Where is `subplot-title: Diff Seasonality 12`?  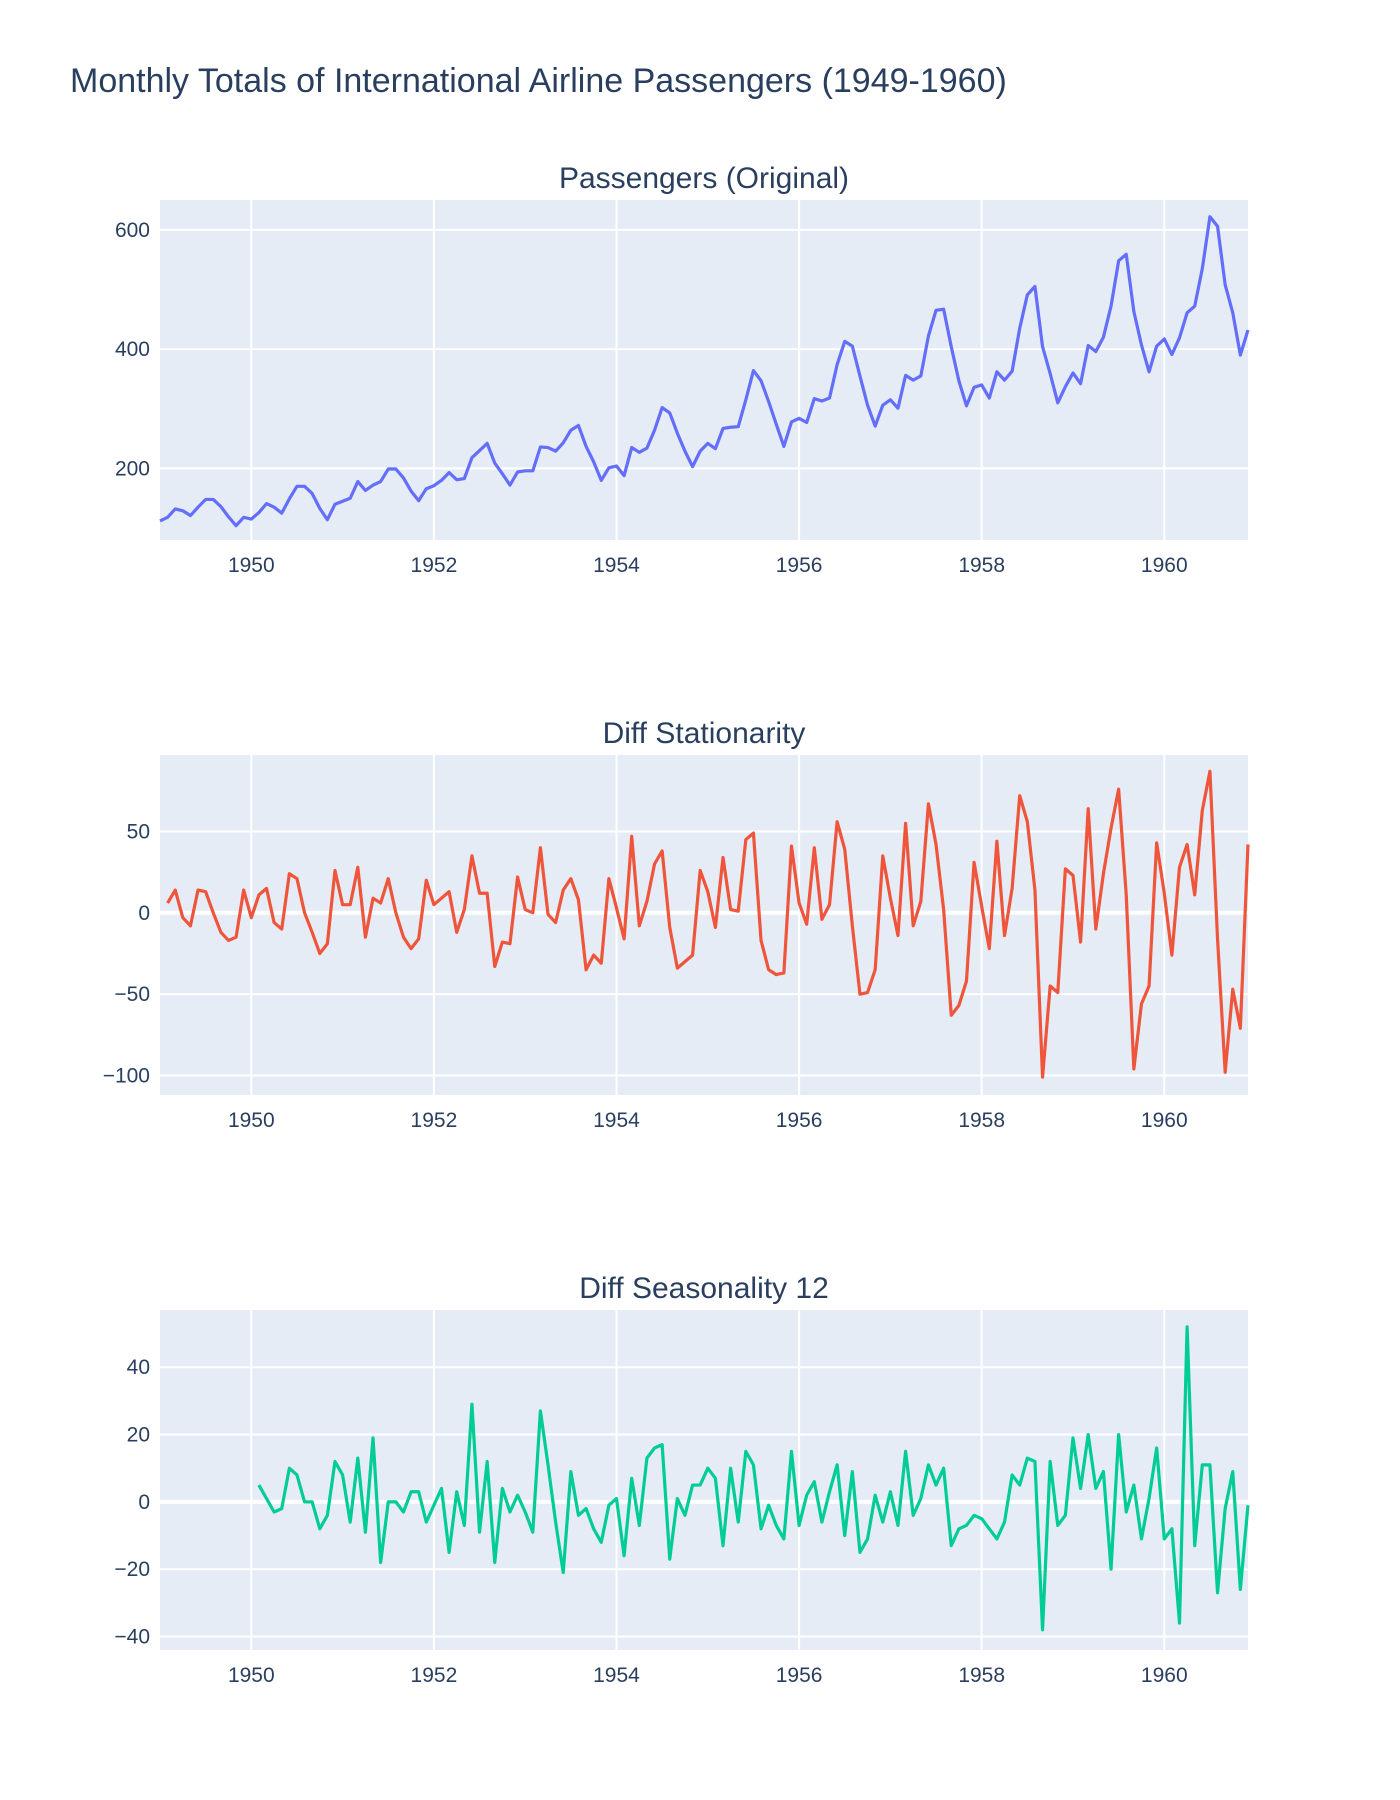 subplot-title: Diff Seasonality 12 is located at coordinates (704, 1288).